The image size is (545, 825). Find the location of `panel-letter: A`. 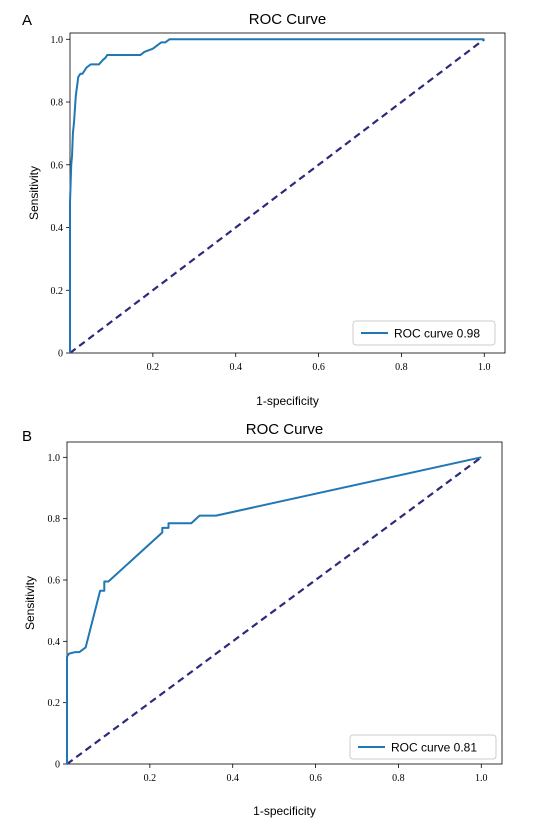

panel-letter: A is located at coordinates (27, 20).